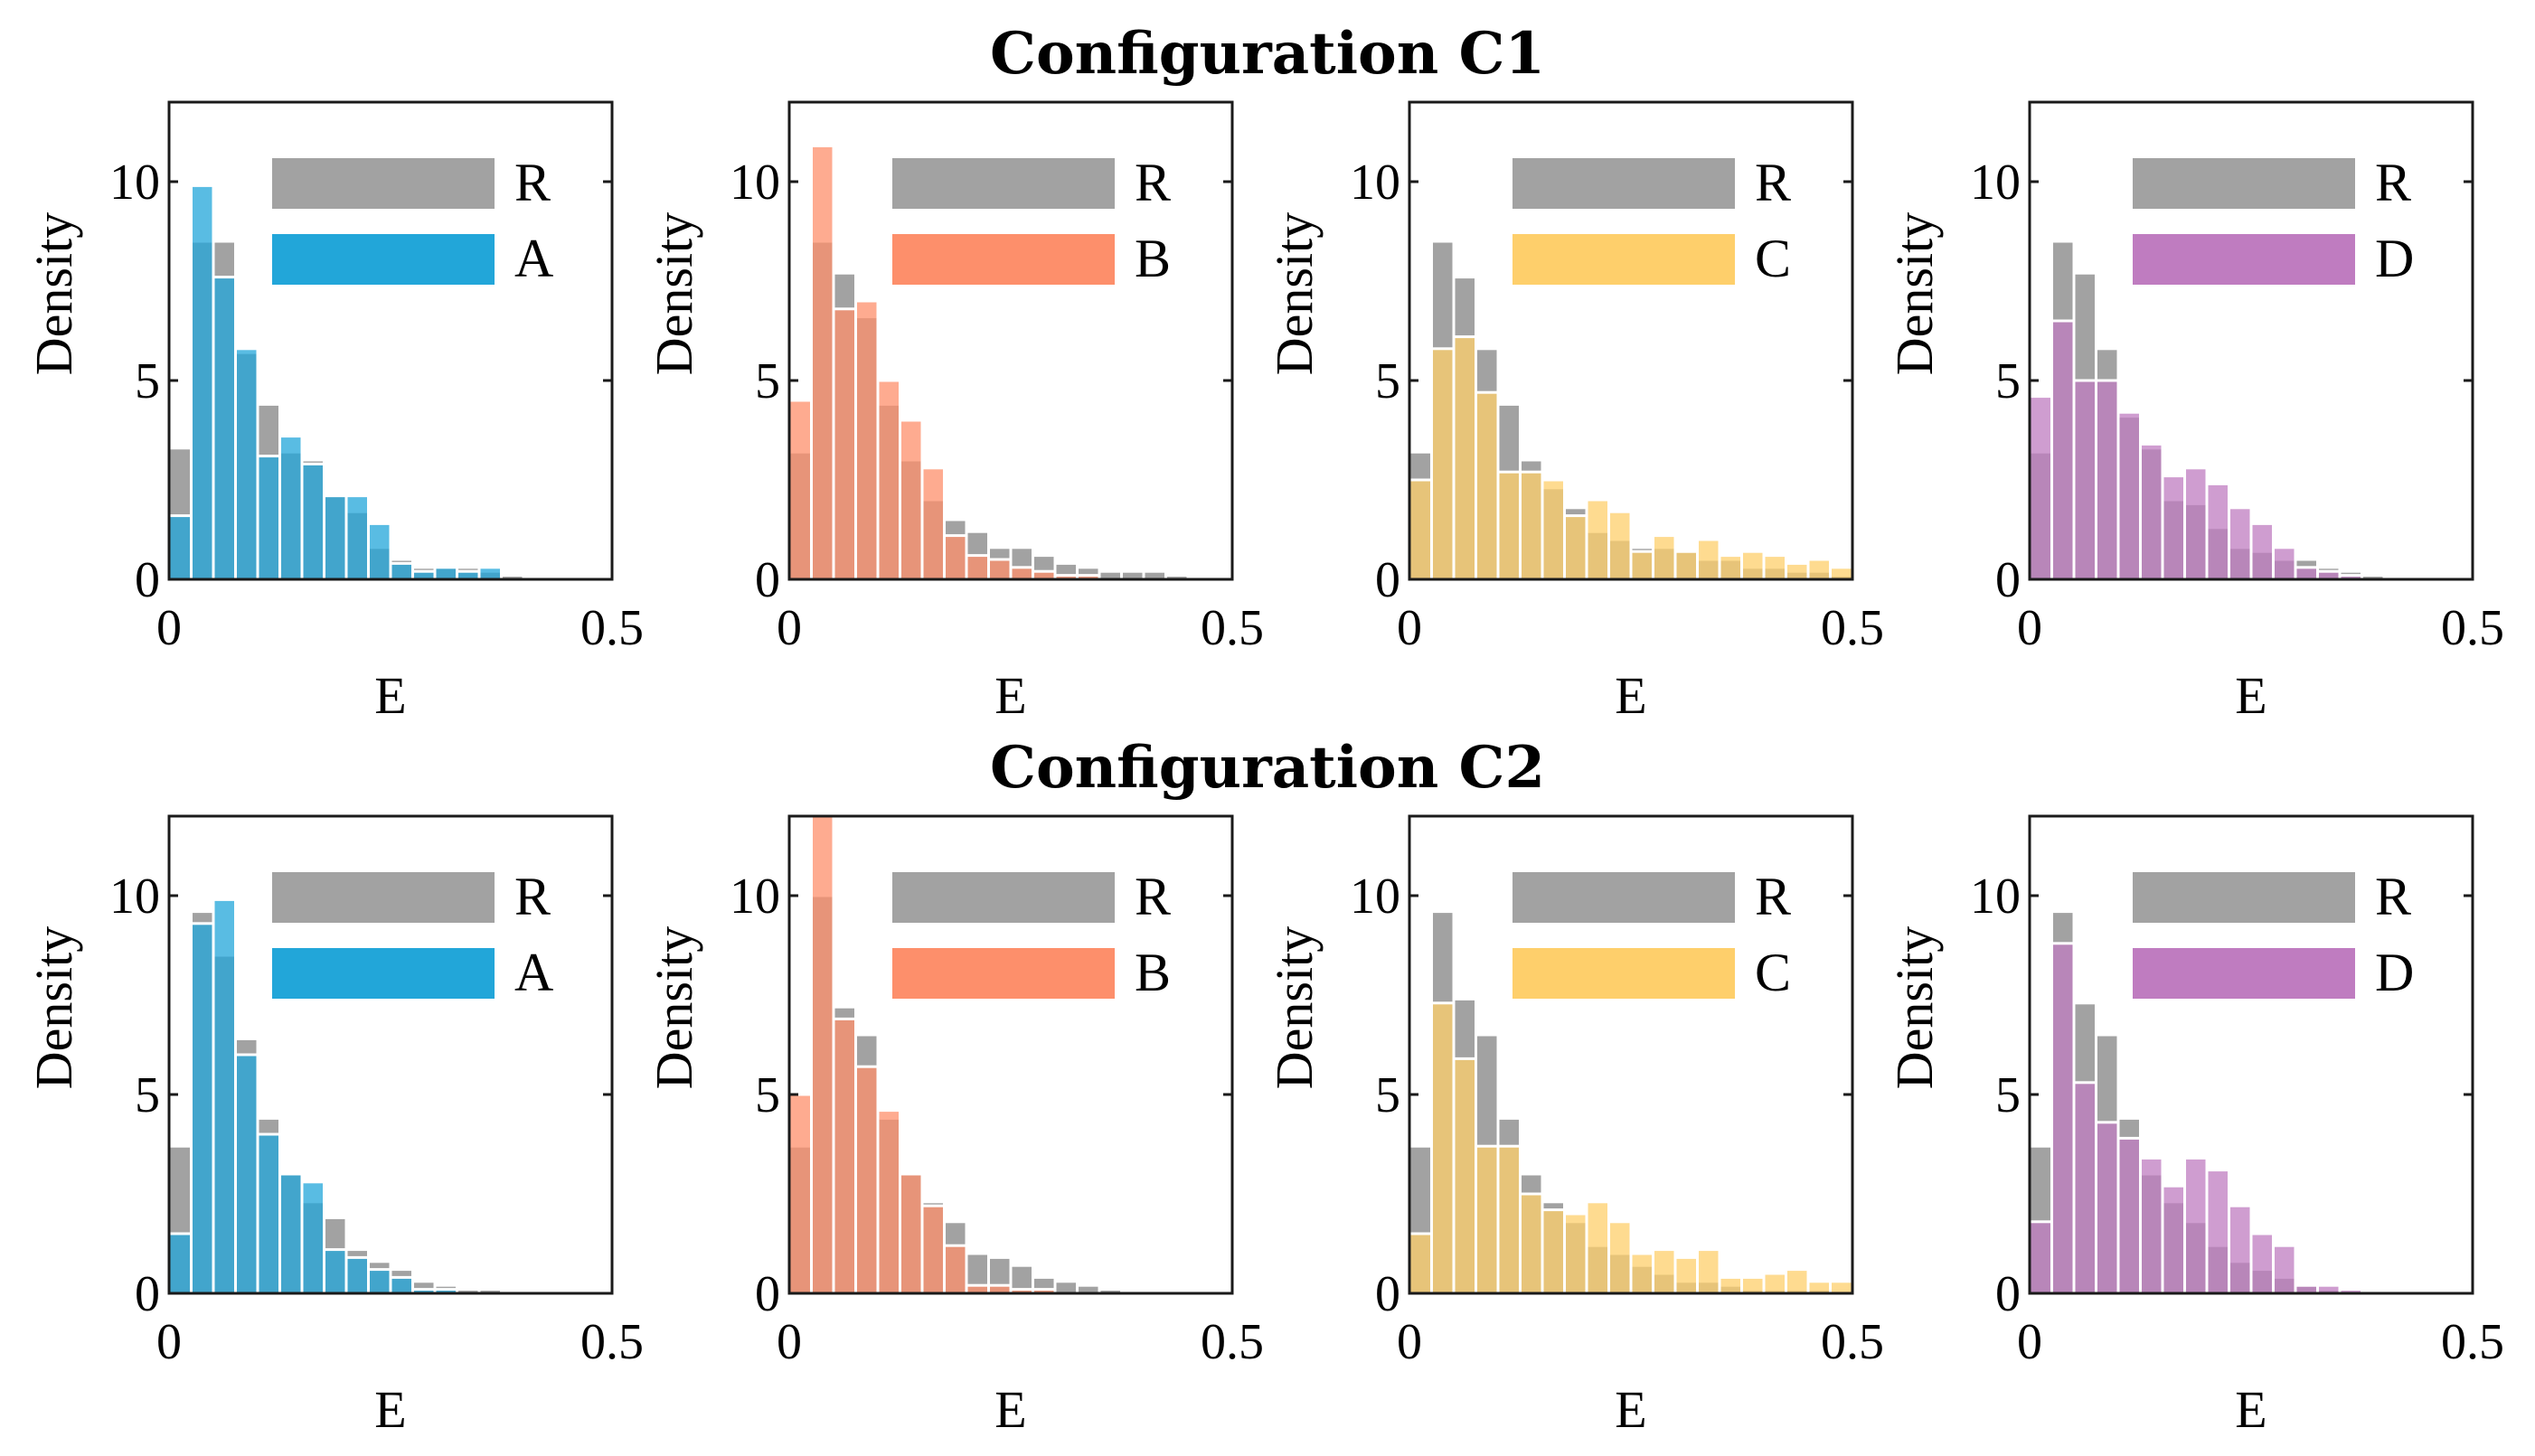 The image size is (2535, 1456). What do you see at coordinates (1574, 413) in the screenshot?
I see `chart-panel-3: 0 5 10 0 0.5 E Density RC` at bounding box center [1574, 413].